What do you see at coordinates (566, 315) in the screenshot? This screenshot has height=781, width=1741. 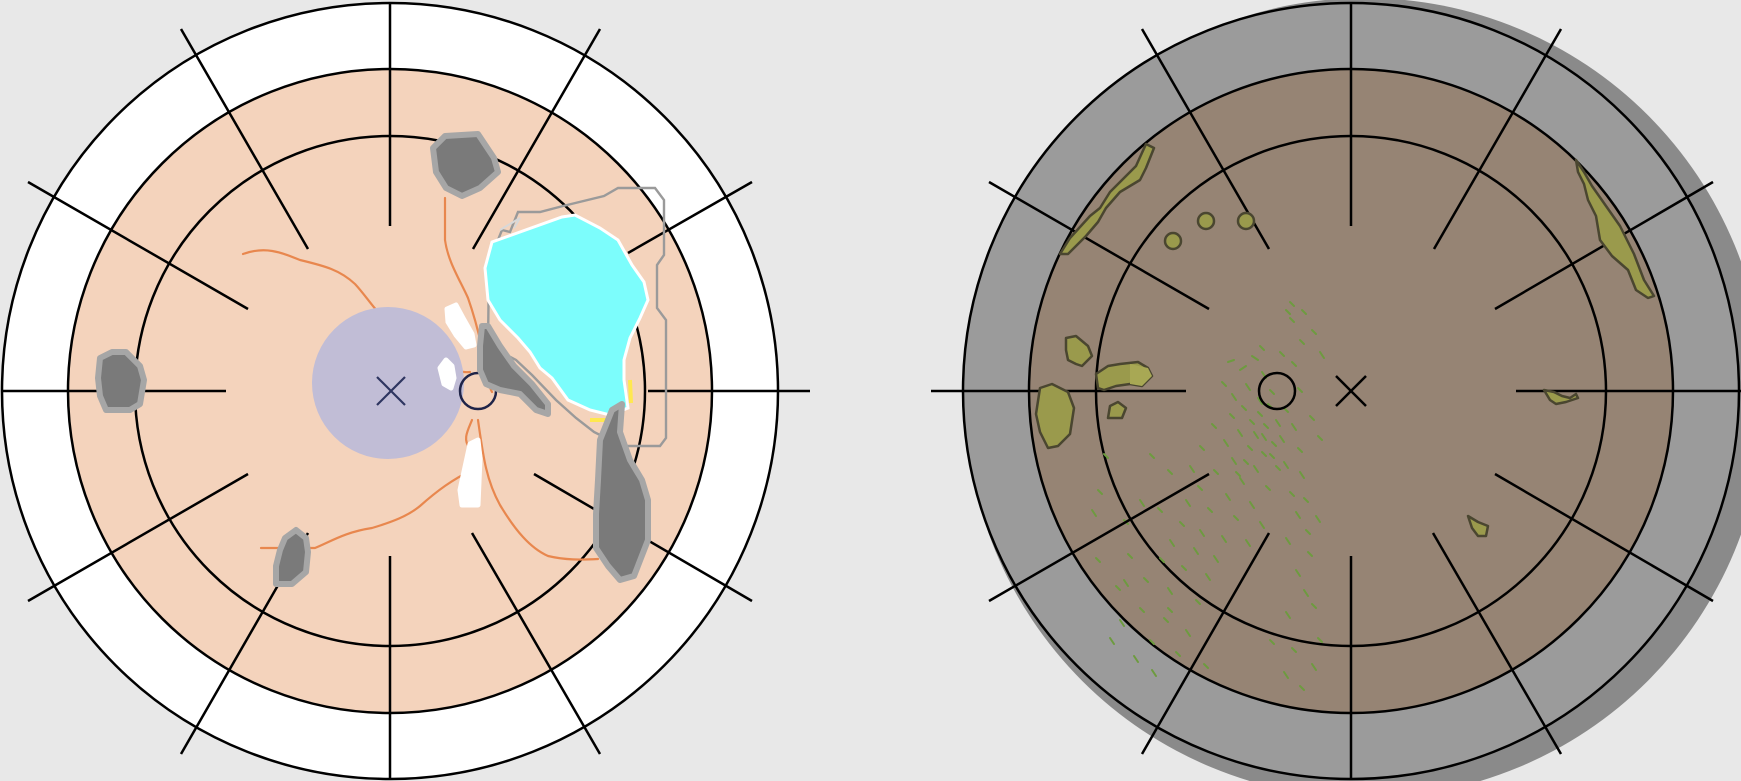 I see `left-cyan-region` at bounding box center [566, 315].